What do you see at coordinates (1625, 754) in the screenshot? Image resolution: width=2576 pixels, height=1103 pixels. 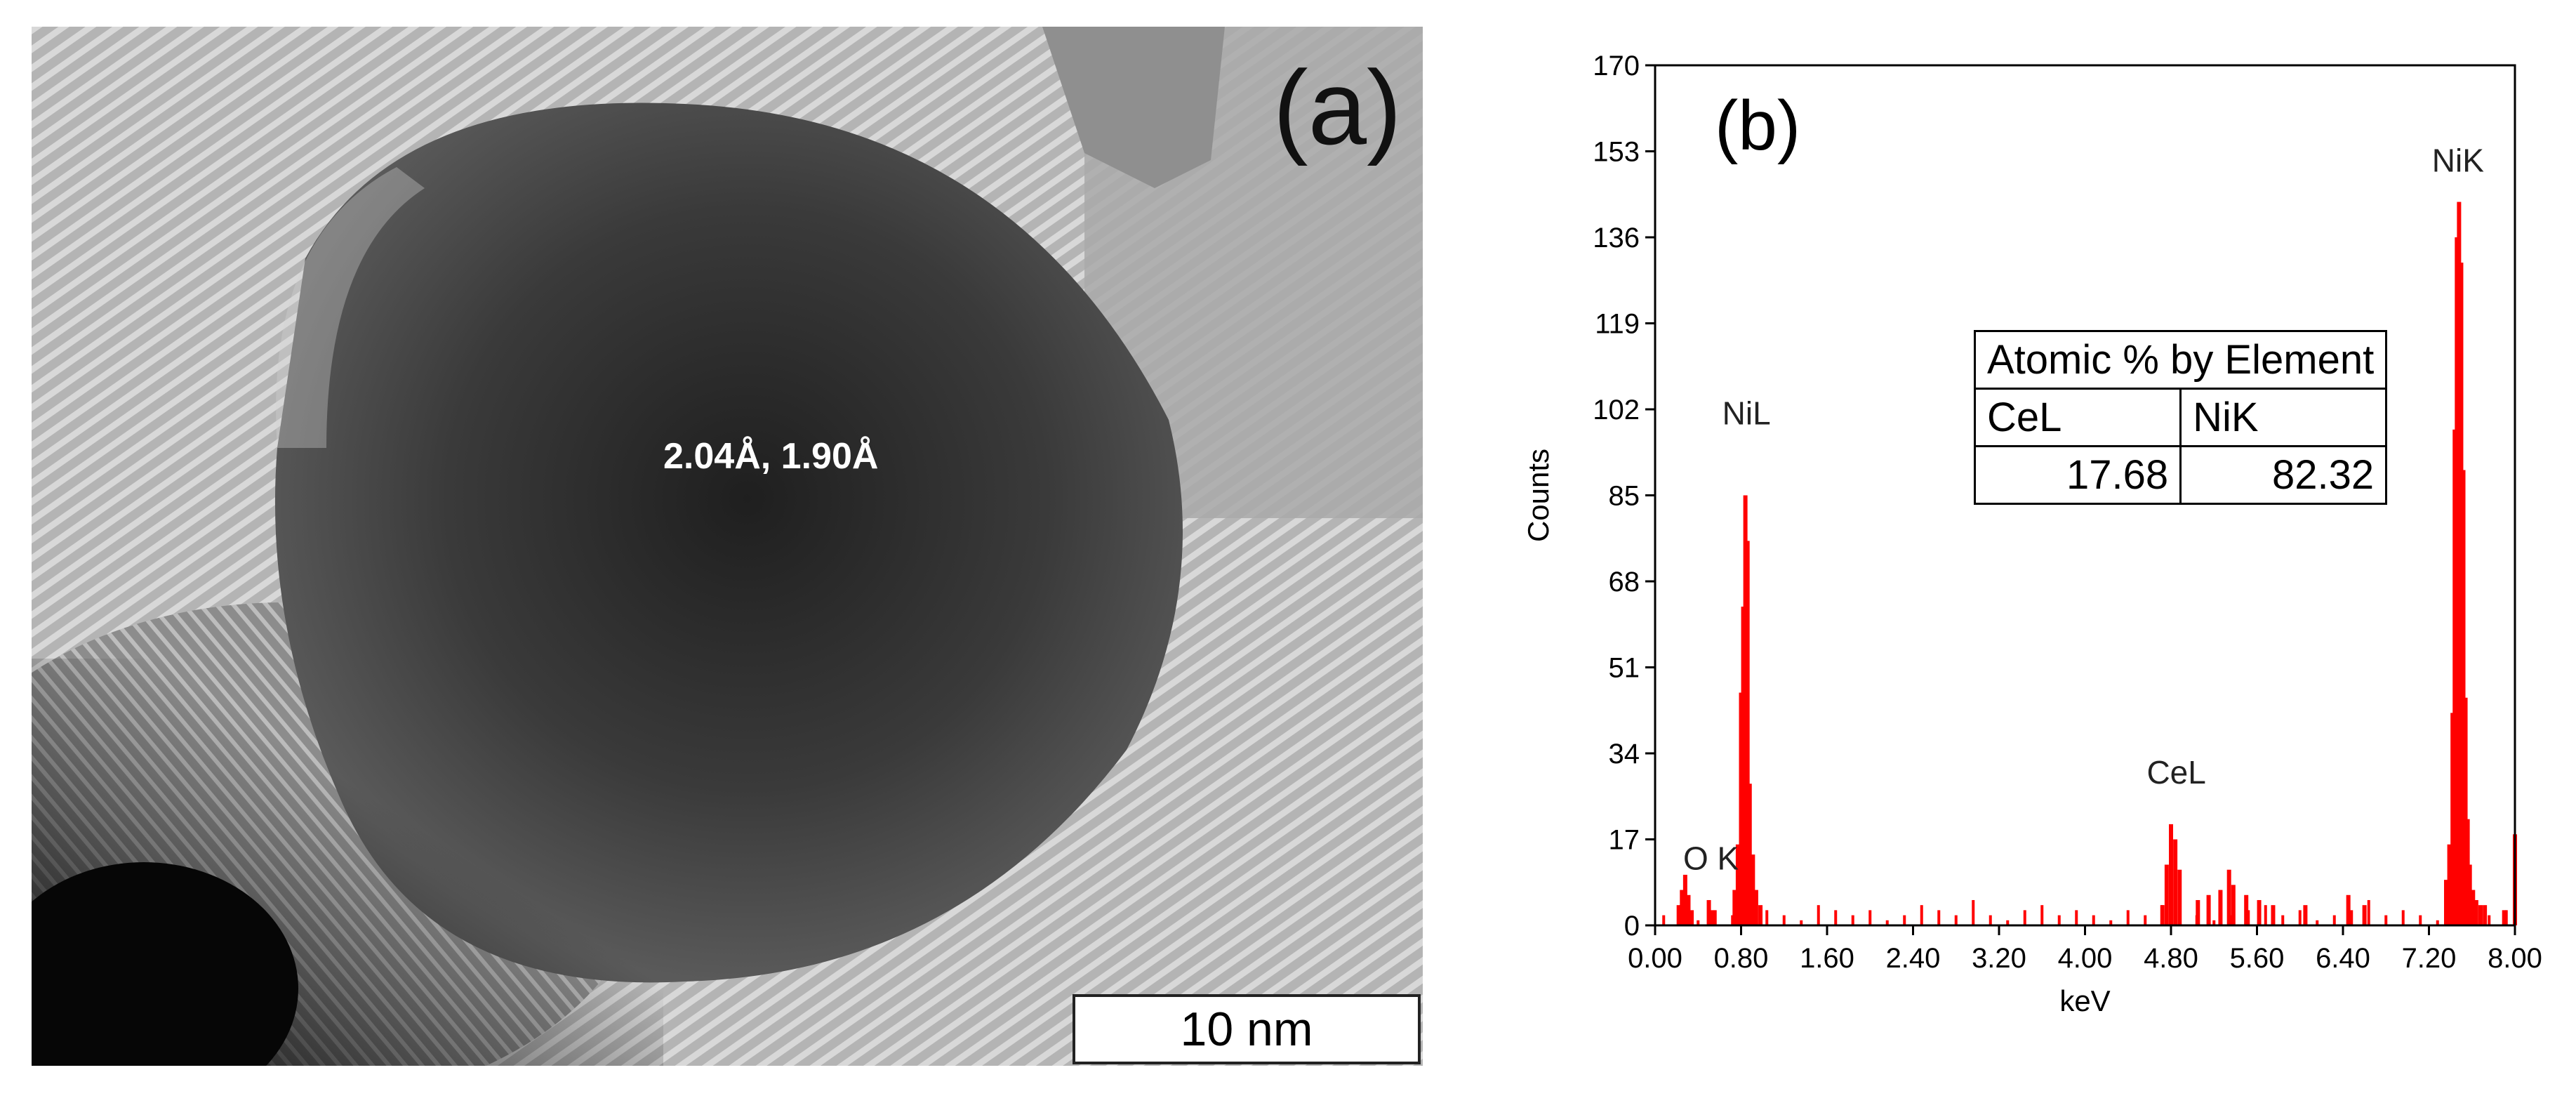 I see `y-tick-label: 34` at bounding box center [1625, 754].